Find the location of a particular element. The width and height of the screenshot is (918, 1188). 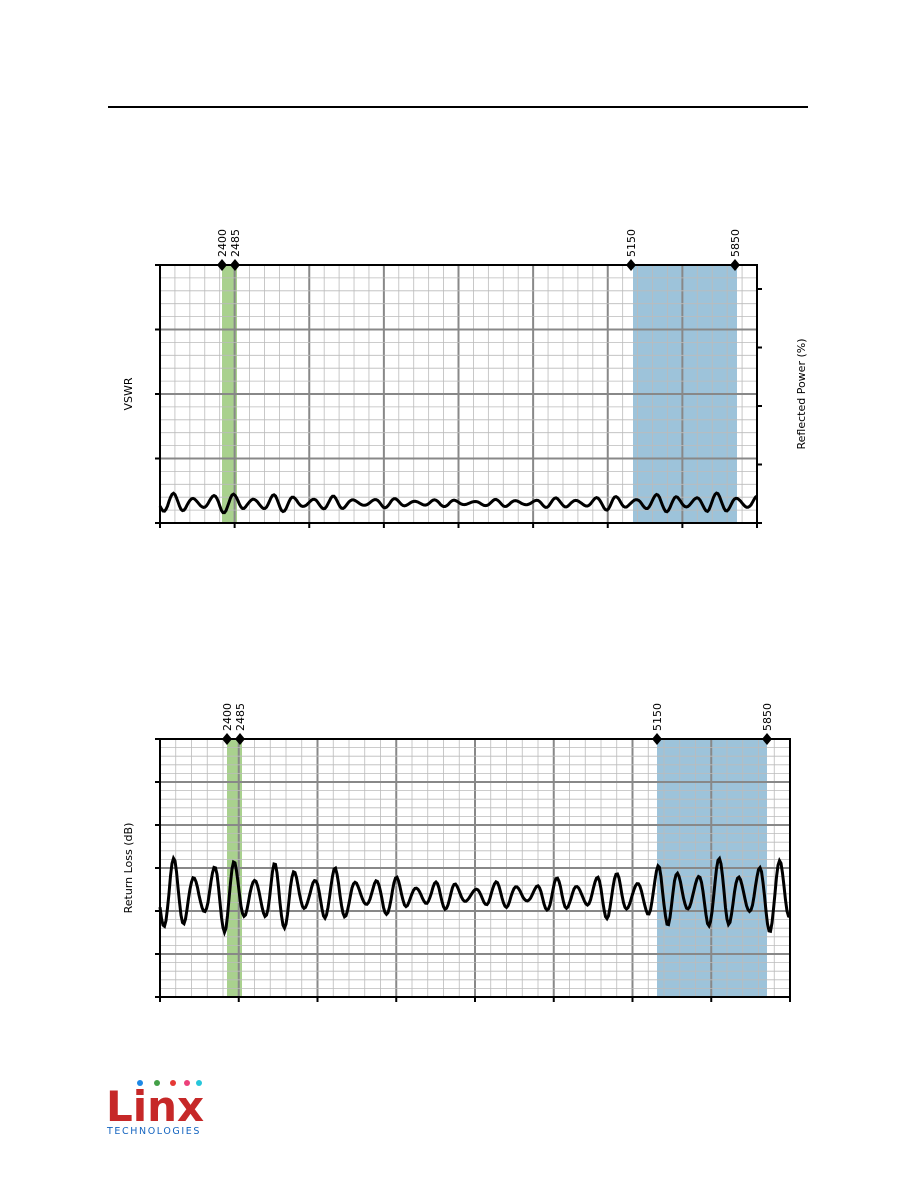

y-axis-label: Return Loss (dB) is located at coordinates (128, 868).